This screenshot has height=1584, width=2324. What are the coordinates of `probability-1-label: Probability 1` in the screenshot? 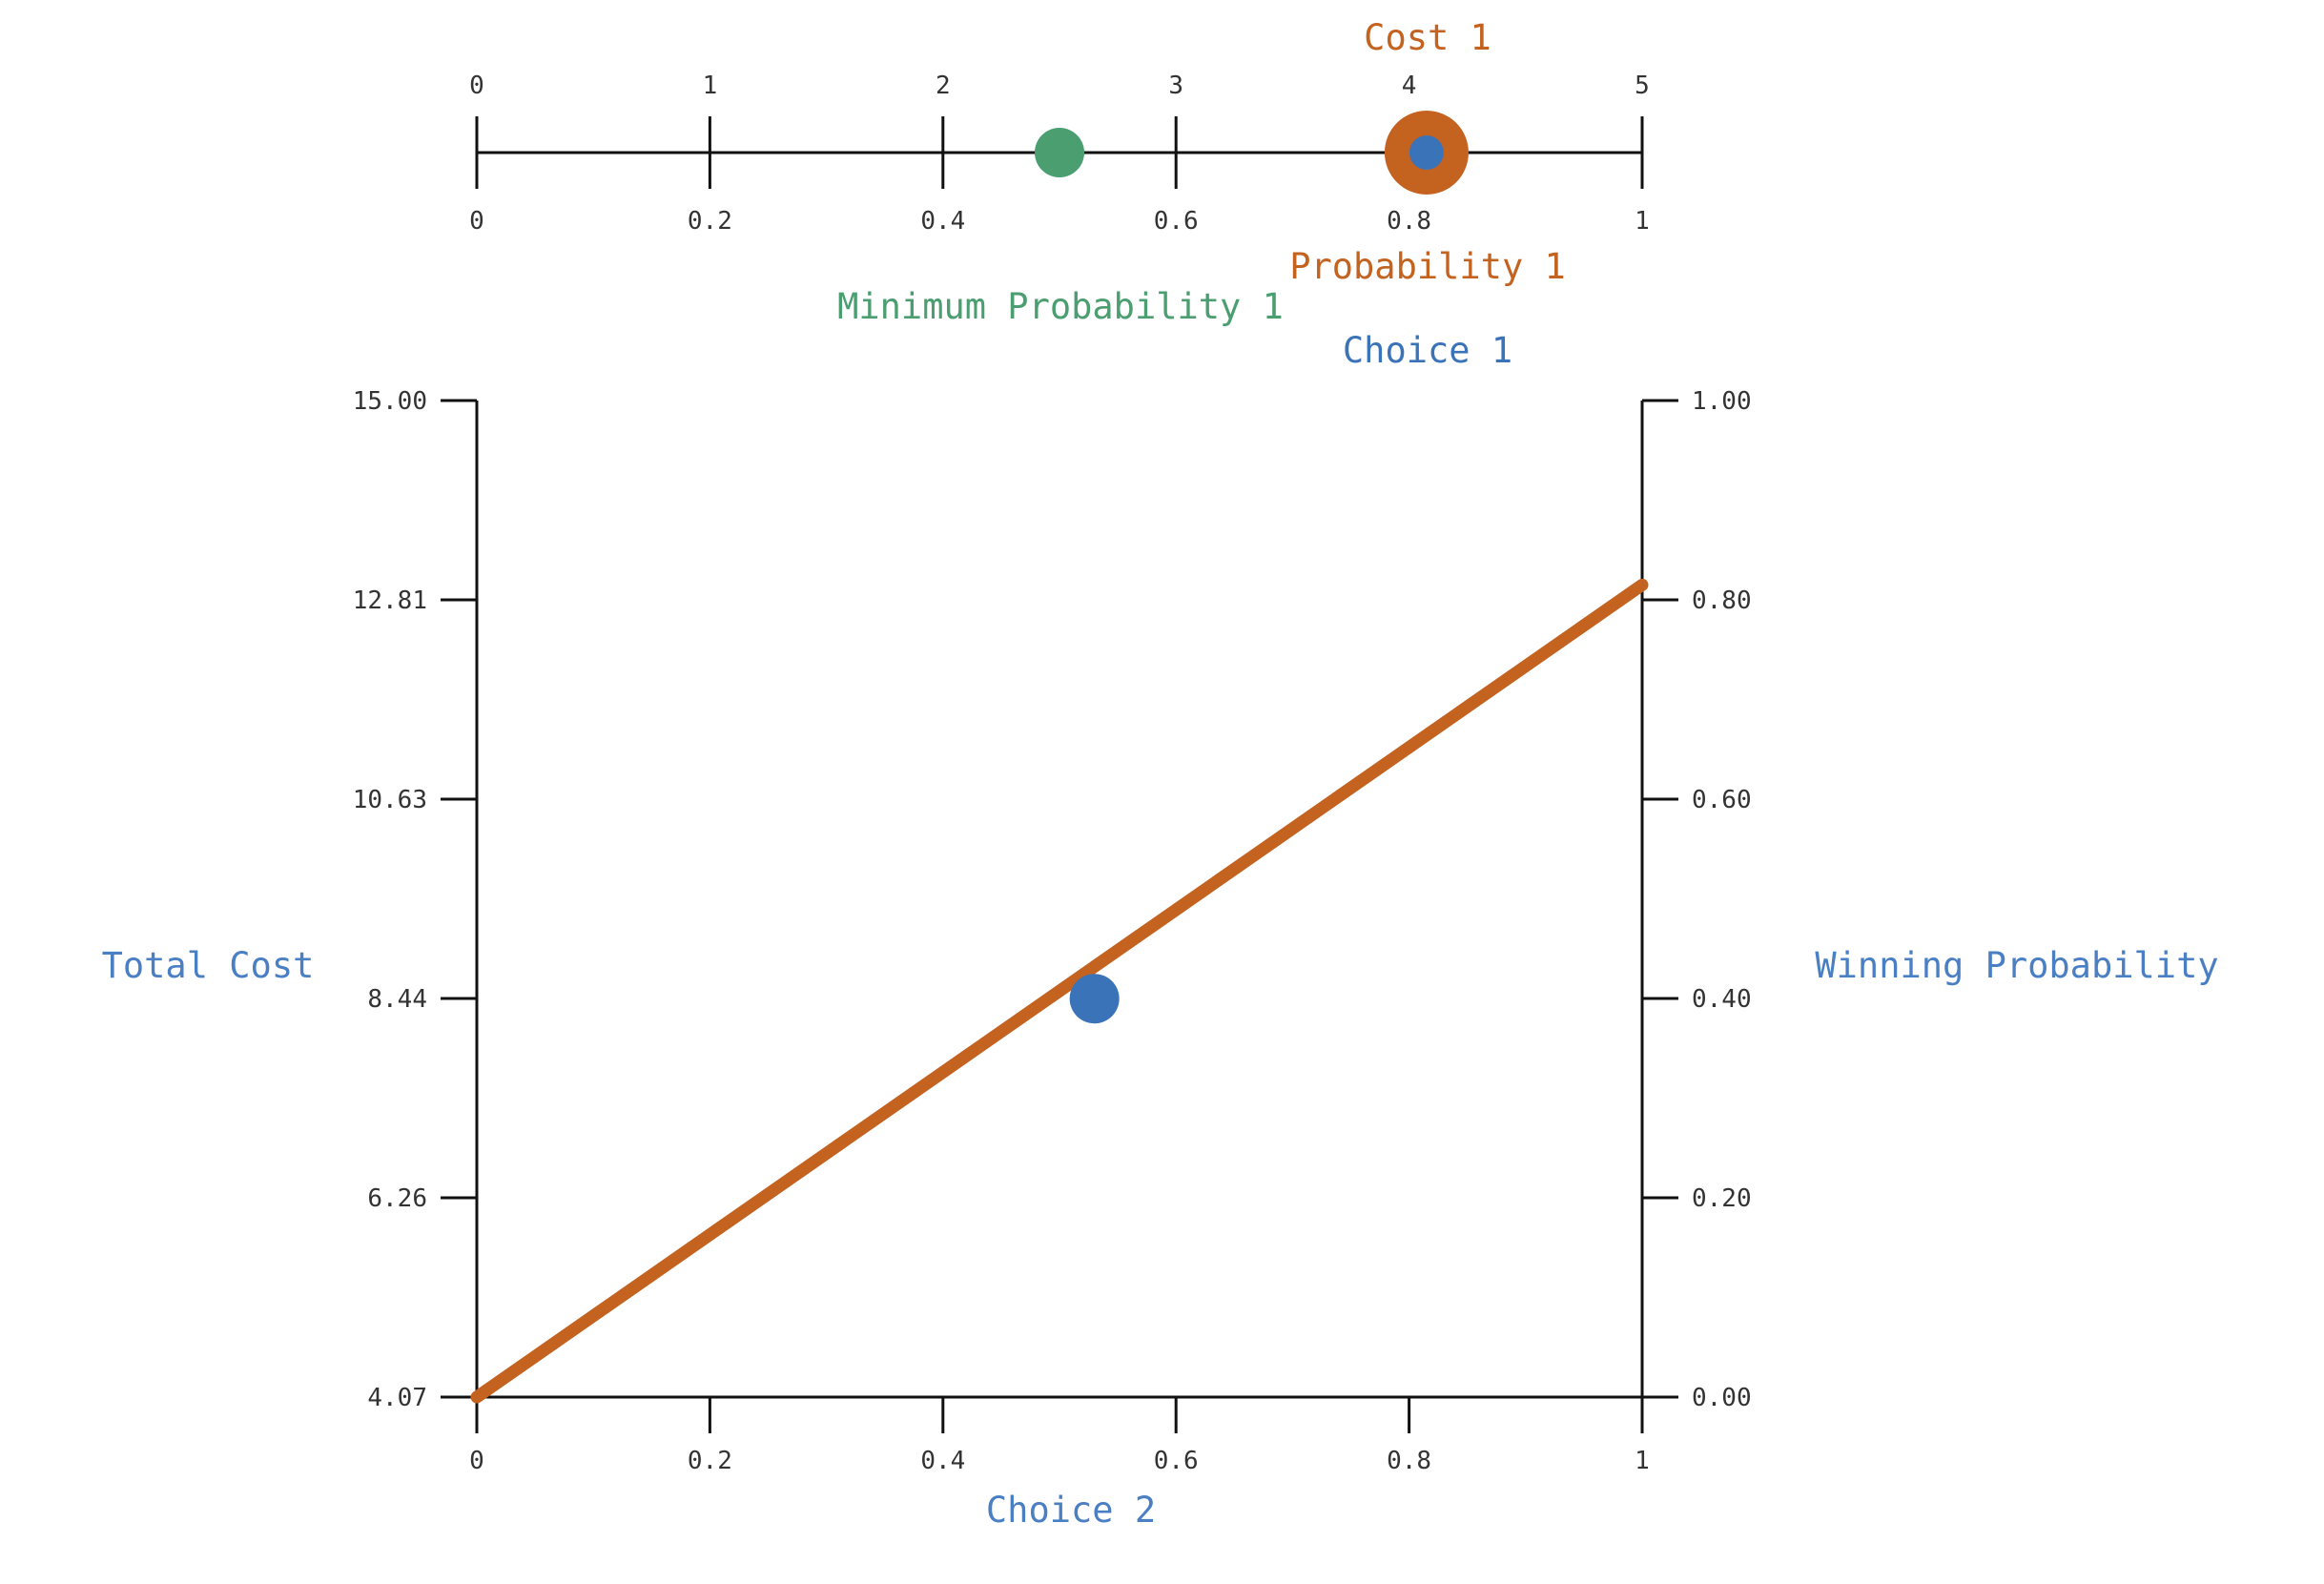 It's located at (1427, 266).